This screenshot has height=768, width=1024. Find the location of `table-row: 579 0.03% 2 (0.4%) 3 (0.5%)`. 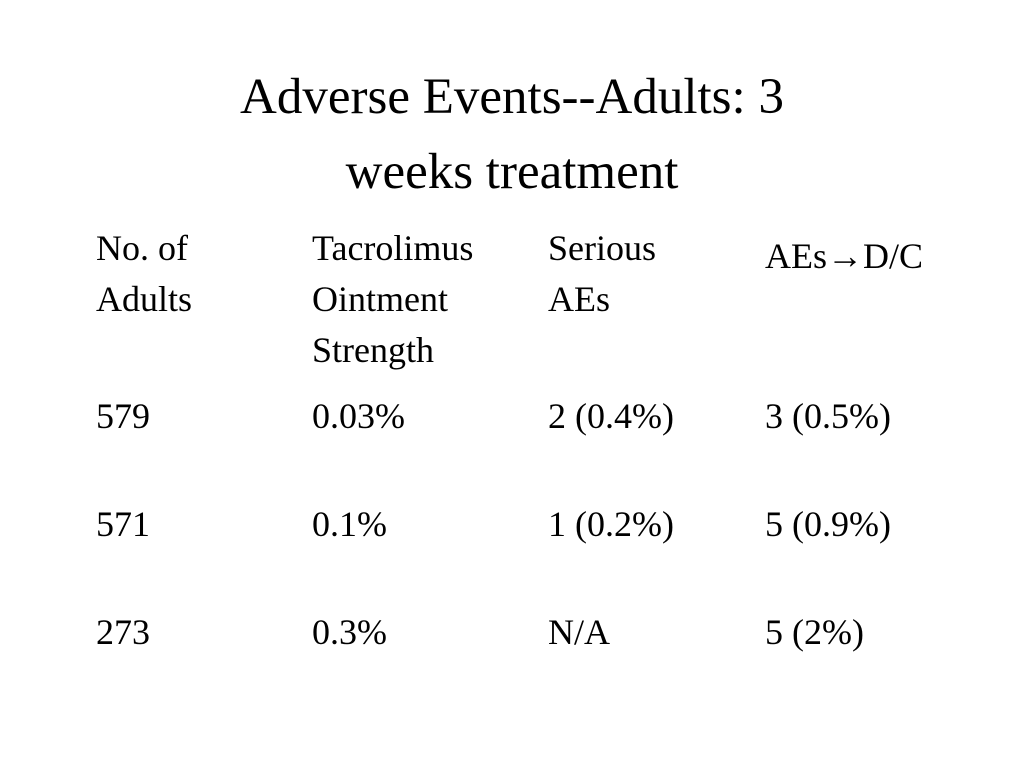

table-row: 579 0.03% 2 (0.4%) 3 (0.5%) is located at coordinates (545, 450).